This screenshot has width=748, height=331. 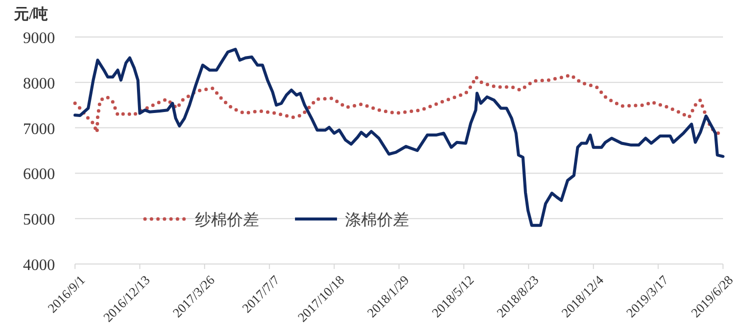 What do you see at coordinates (39, 129) in the screenshot?
I see `y-tick-label: 7000` at bounding box center [39, 129].